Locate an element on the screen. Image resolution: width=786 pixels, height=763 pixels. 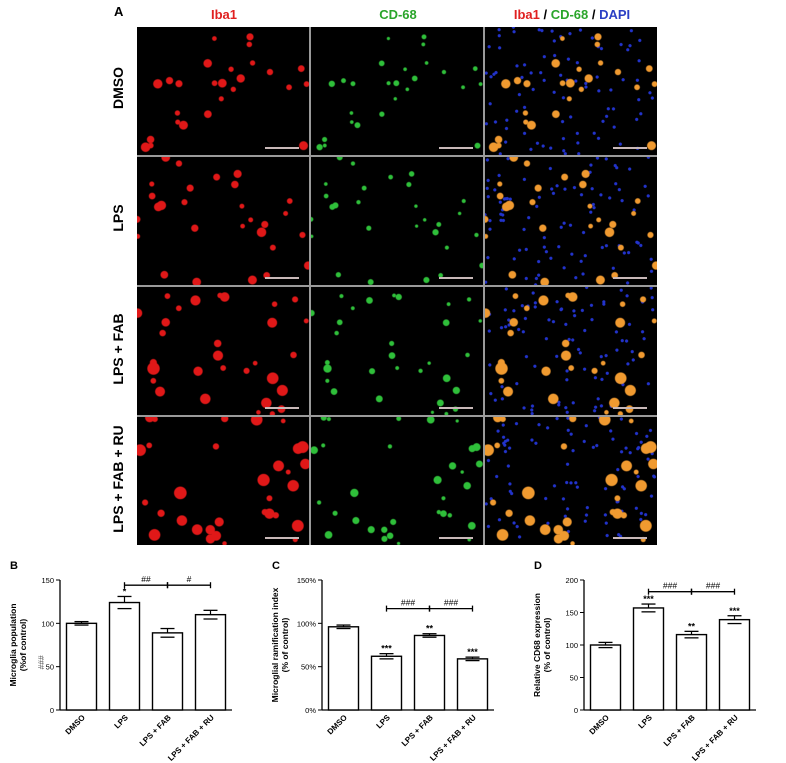
micrograph-dmso-cd68 is located at coordinates (397, 91).